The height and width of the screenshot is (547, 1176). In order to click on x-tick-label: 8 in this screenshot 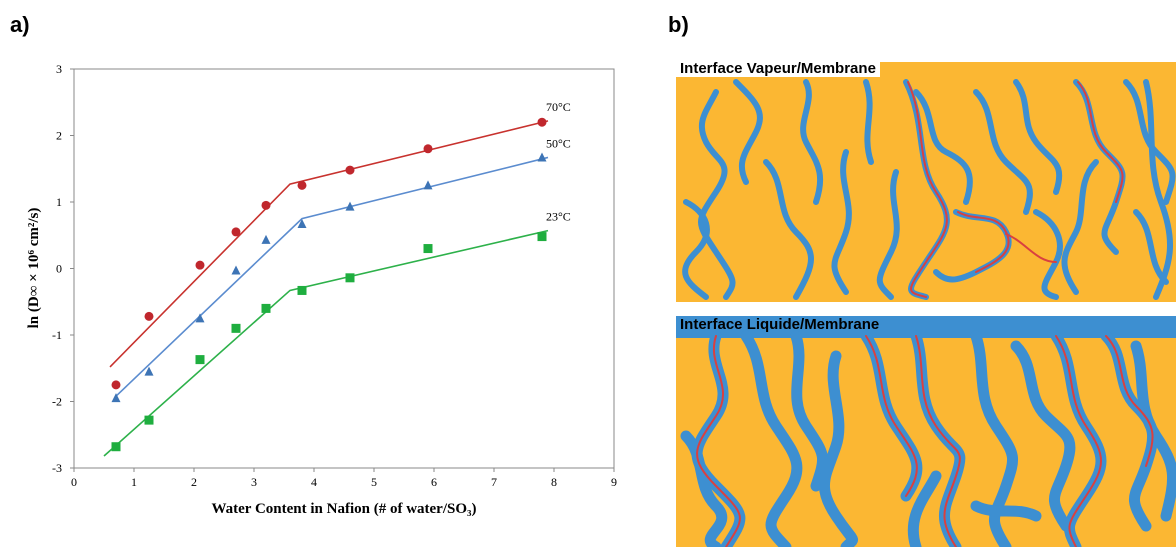, I will do `click(554, 482)`.